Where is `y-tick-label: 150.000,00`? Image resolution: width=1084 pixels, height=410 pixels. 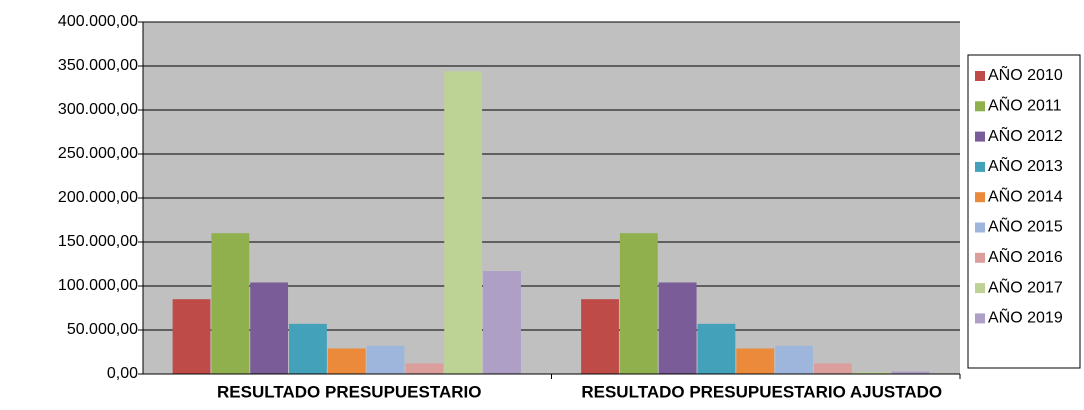 y-tick-label: 150.000,00 is located at coordinates (98, 241).